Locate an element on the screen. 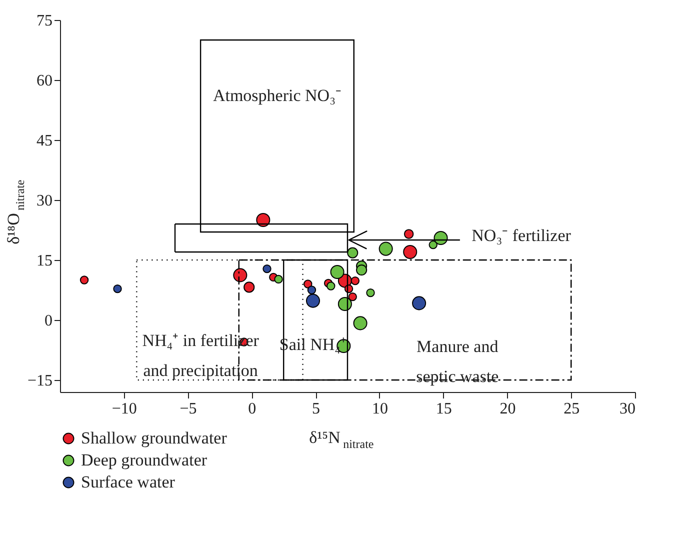 Image resolution: width=677 pixels, height=543 pixels. x-tick-label: 30 is located at coordinates (628, 409).